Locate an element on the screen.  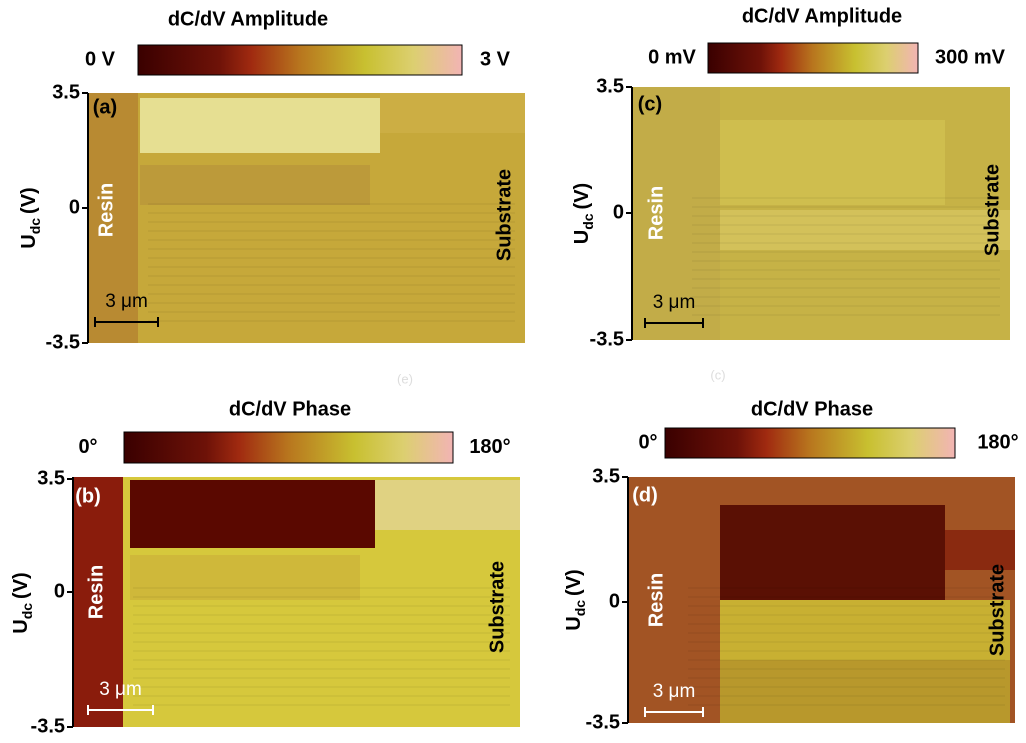
colorbar-title: dC/dV Phase is located at coordinates (812, 409).